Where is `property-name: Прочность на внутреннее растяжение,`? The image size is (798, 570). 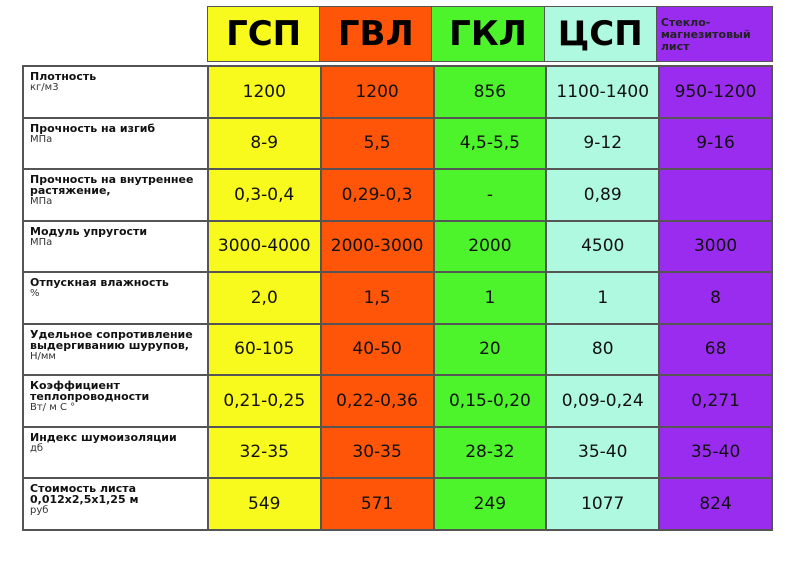 property-name: Прочность на внутреннее растяжение, is located at coordinates (112, 185).